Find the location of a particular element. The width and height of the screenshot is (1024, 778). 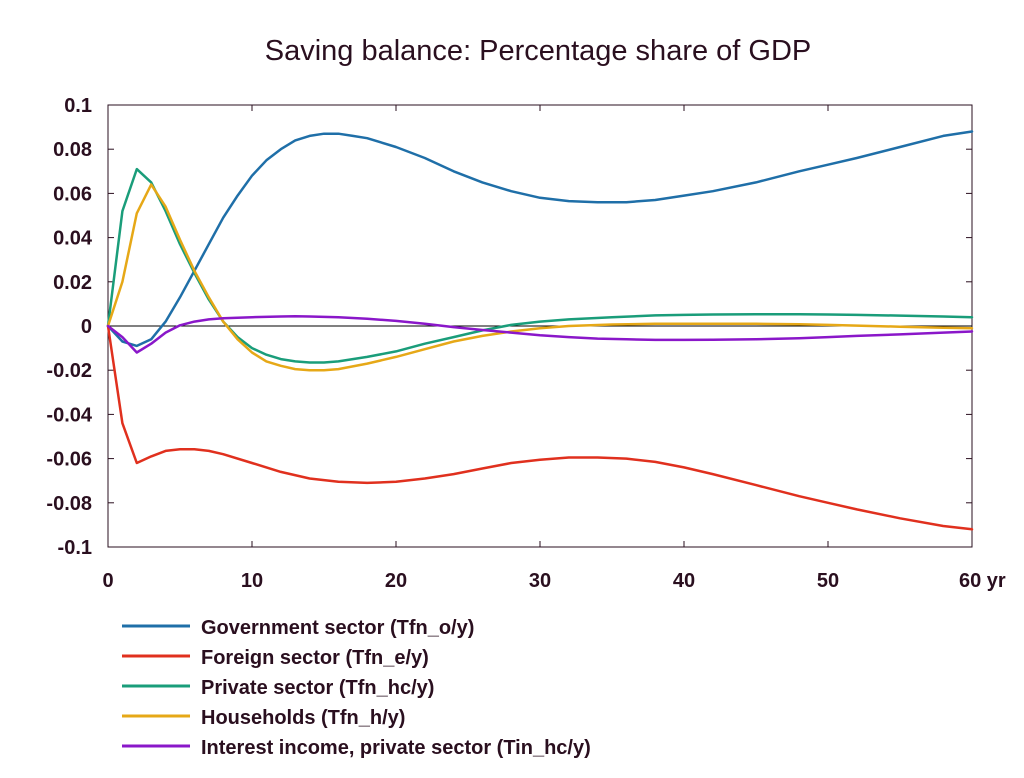

x-axis-tick-labels: 0 10 20 30 40 50 60 yr is located at coordinates (553, 581).